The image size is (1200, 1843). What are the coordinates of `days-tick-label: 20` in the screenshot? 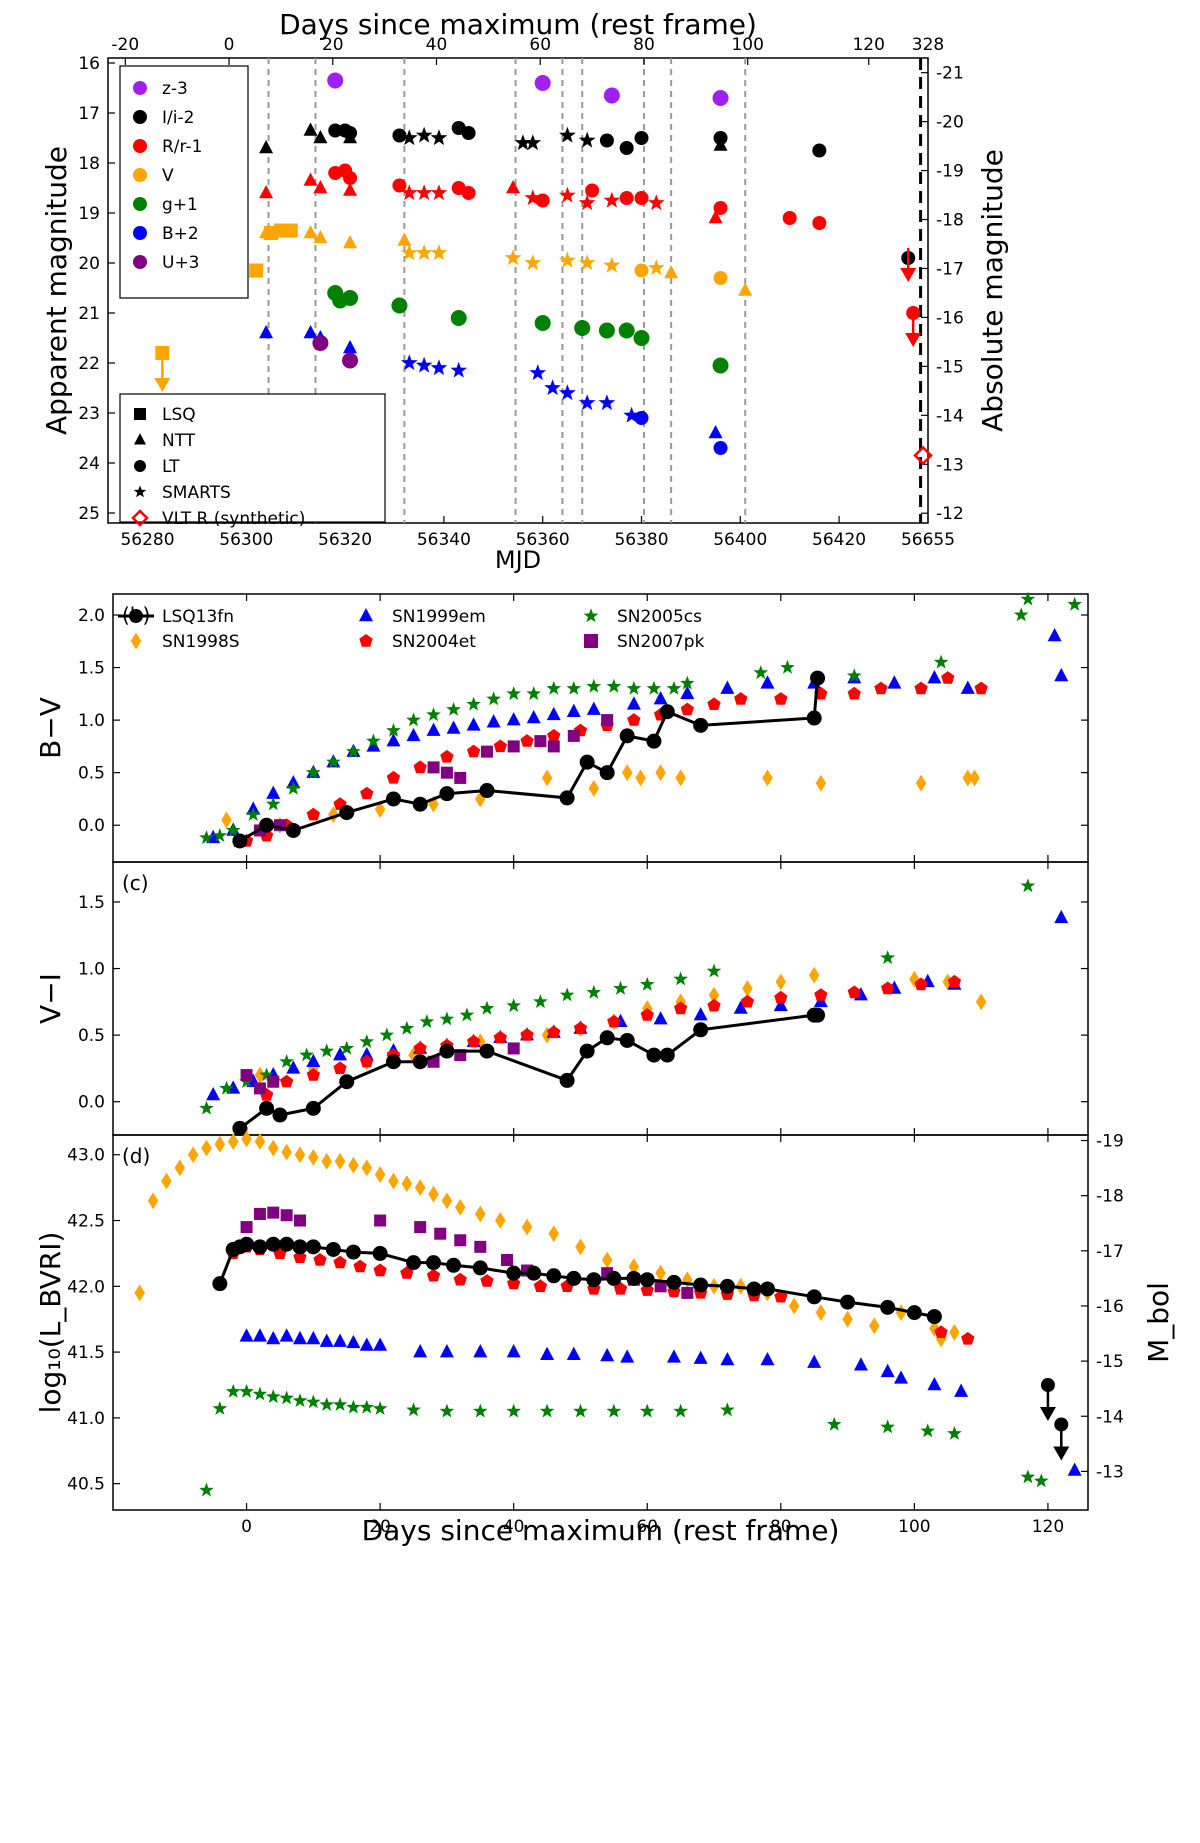 It's located at (333, 45).